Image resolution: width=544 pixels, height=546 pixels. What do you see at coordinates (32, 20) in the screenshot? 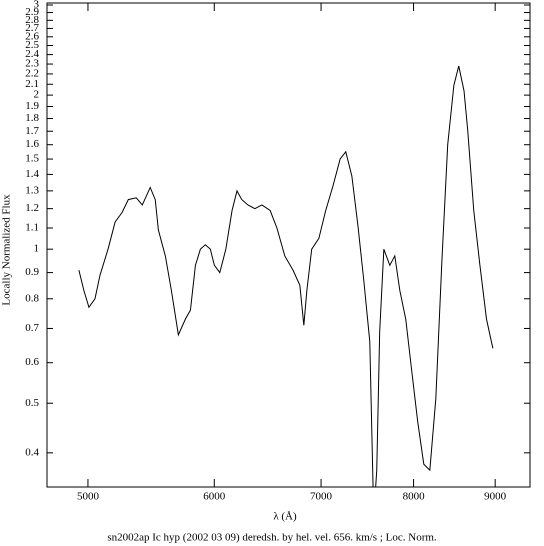
I see `y-tick-label: 2.8` at bounding box center [32, 20].